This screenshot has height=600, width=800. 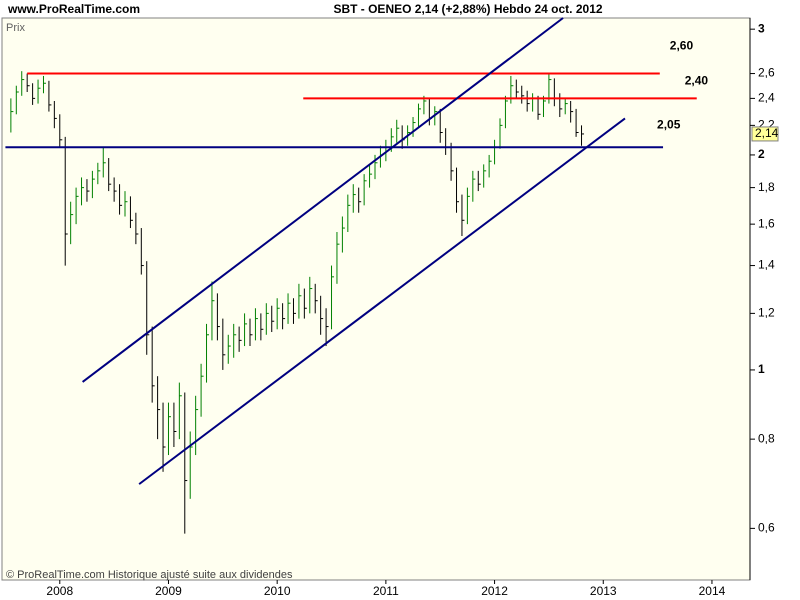 What do you see at coordinates (761, 28) in the screenshot?
I see `y-tick-label: 3` at bounding box center [761, 28].